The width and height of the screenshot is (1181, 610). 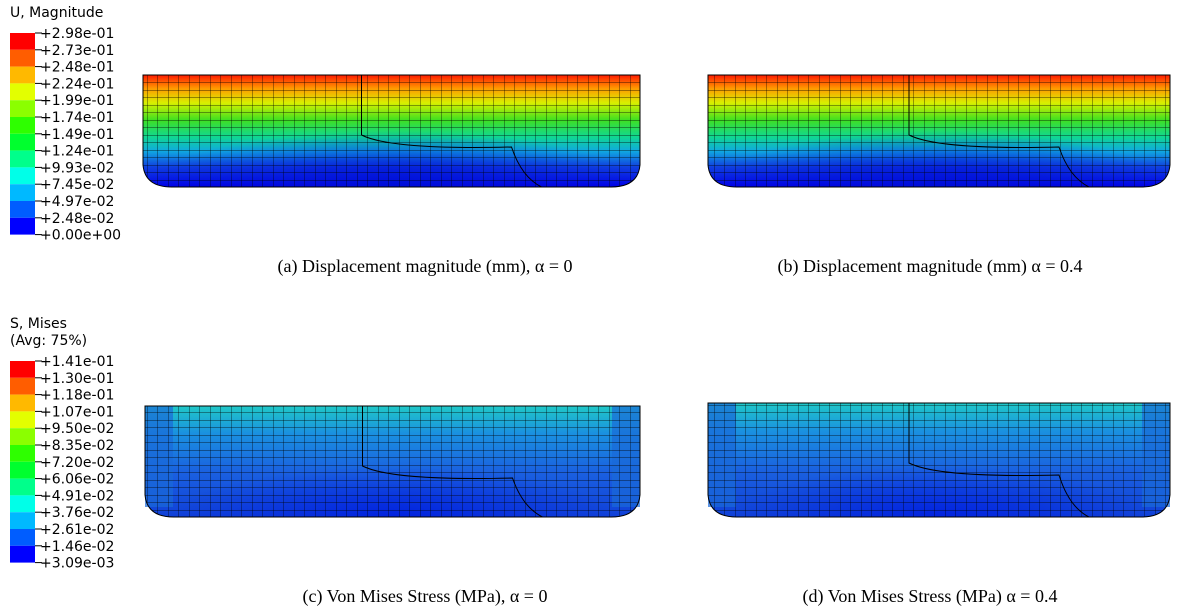 I want to click on legend-label: +6.06e-02, so click(x=77, y=480).